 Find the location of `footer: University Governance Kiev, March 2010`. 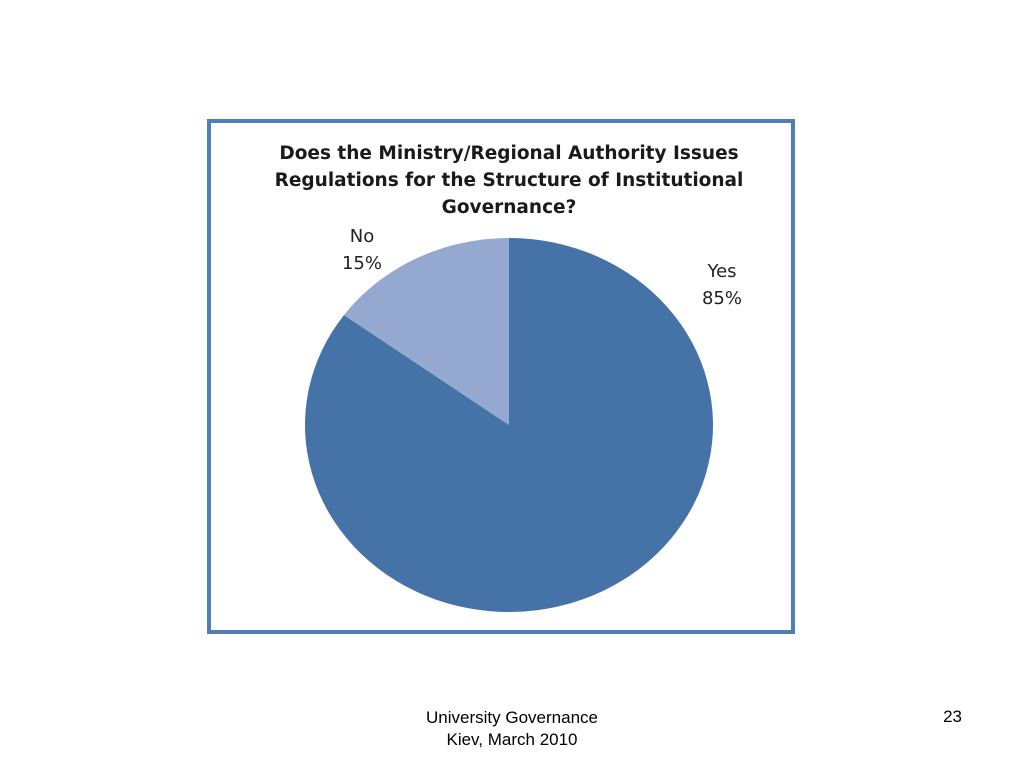

footer: University Governance Kiev, March 2010 is located at coordinates (512, 729).